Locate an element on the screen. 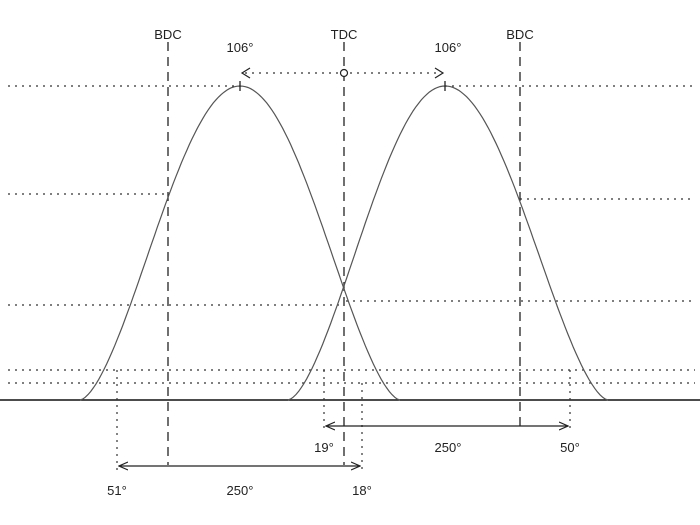 Image resolution: width=700 pixels, height=525 pixels. lower-close-angle-label: 18° is located at coordinates (362, 490).